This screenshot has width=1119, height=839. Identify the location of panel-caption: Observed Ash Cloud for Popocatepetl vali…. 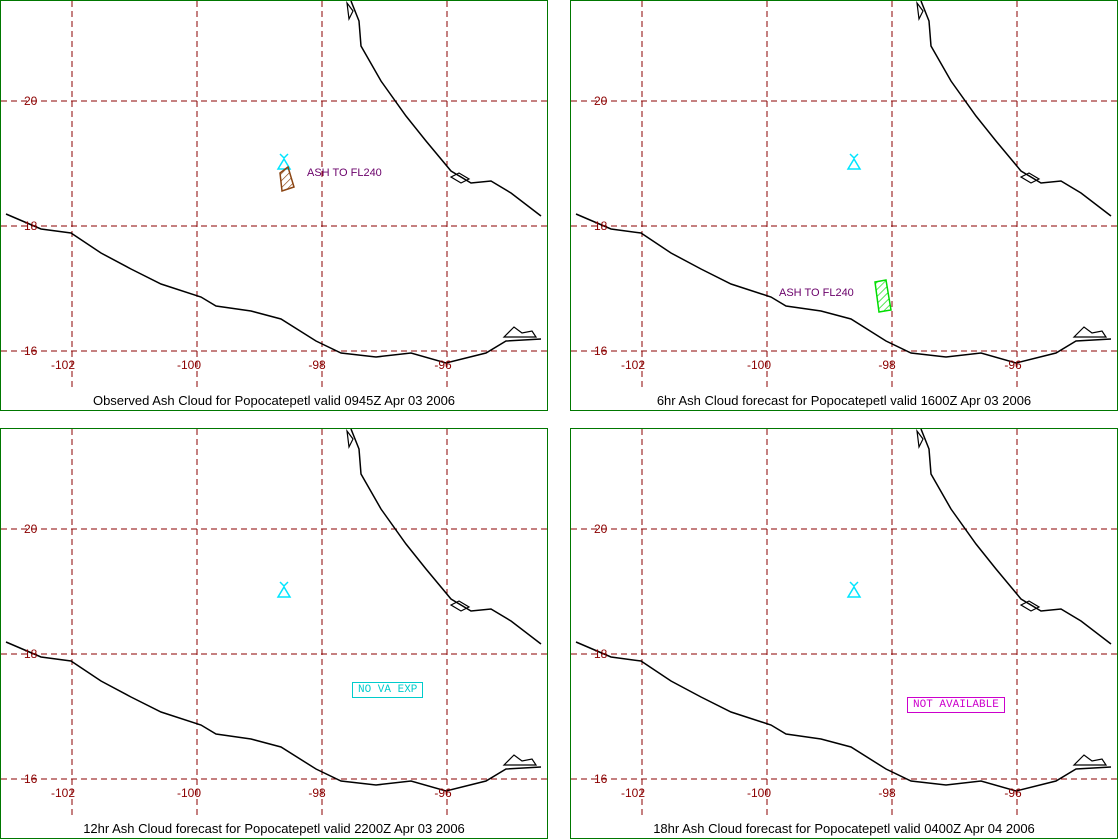
(274, 400).